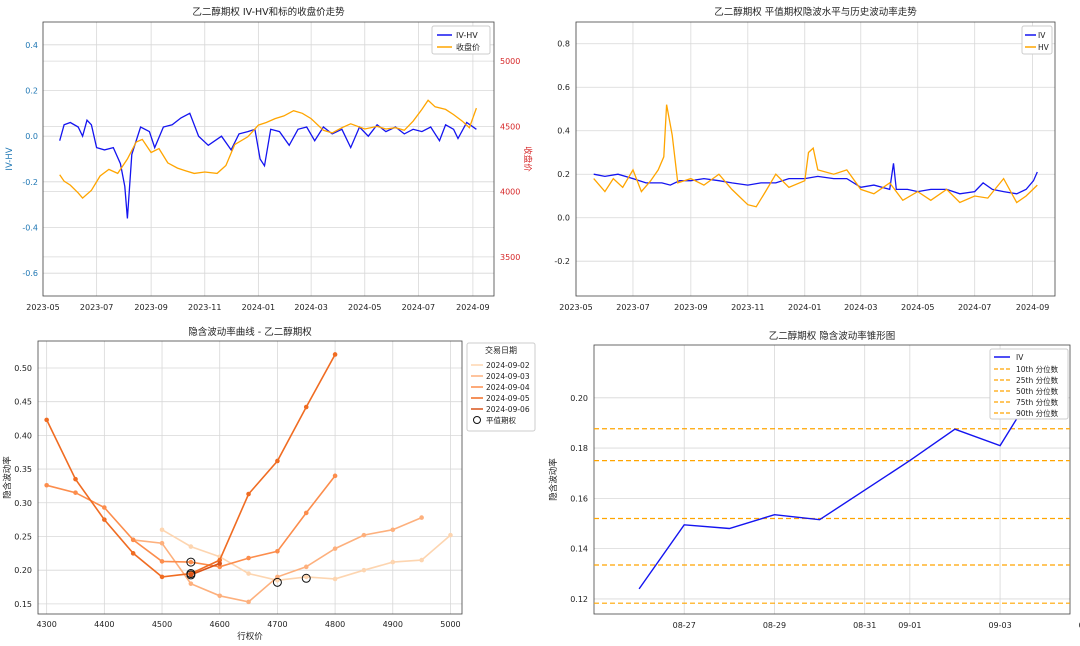  I want to click on x-tick-label: 2024-05, so click(917, 307).